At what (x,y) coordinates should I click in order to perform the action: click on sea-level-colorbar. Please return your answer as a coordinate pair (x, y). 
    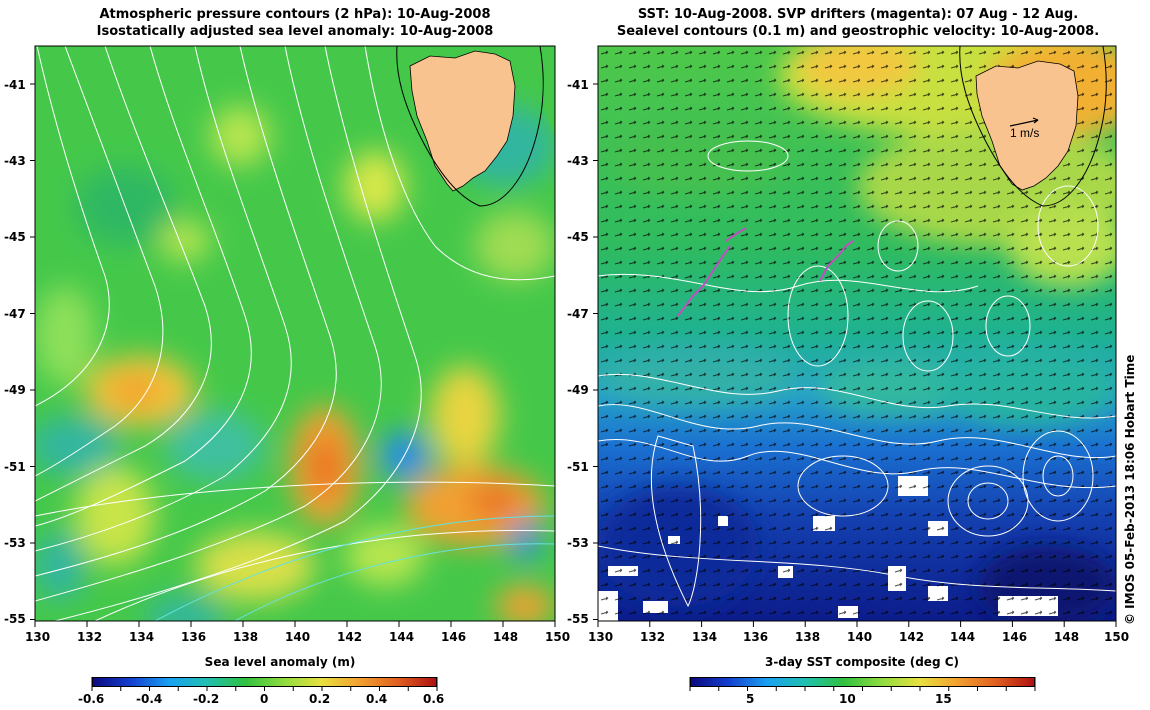
    Looking at the image, I should click on (264, 682).